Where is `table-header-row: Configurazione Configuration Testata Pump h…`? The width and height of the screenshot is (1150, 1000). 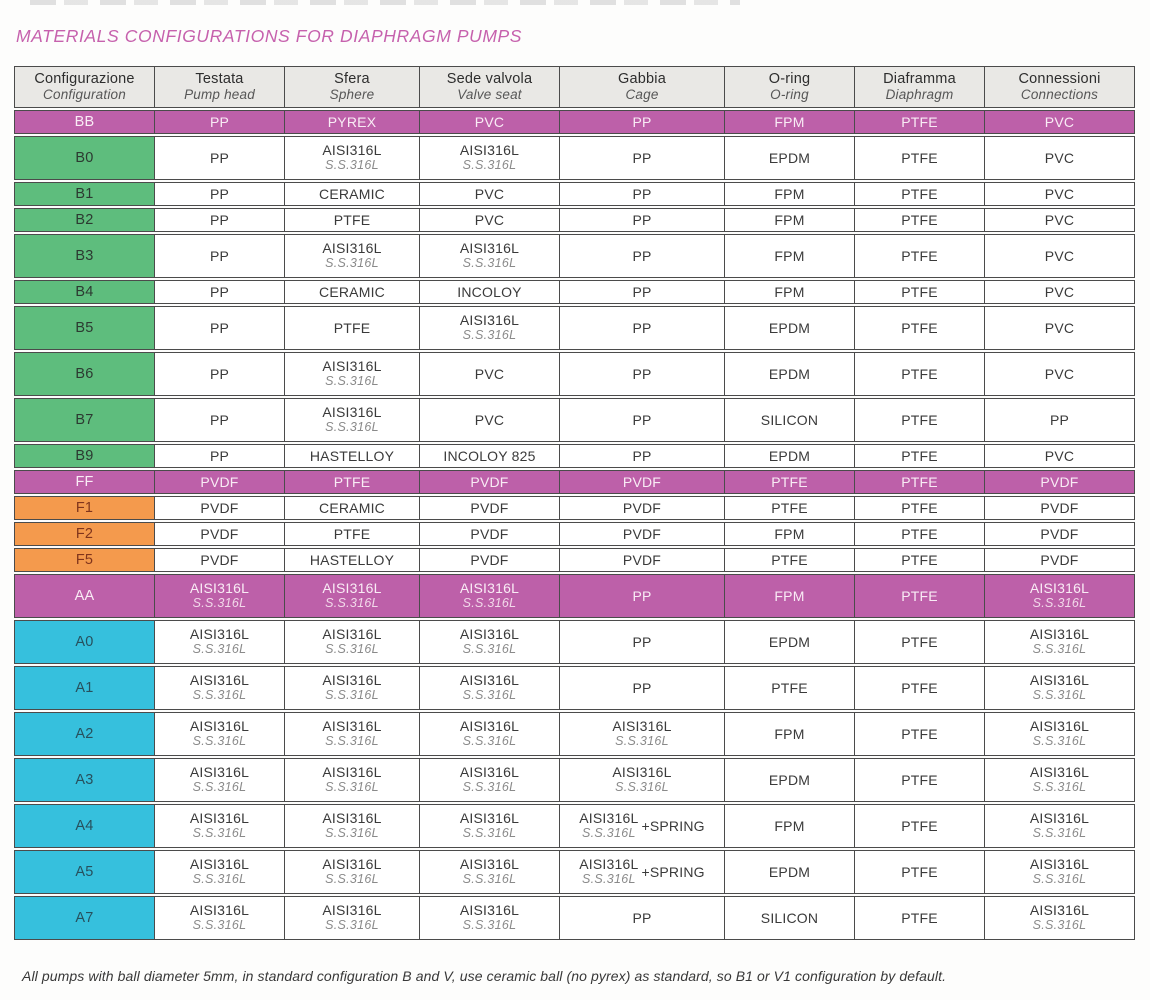
table-header-row: Configurazione Configuration Testata Pump h… is located at coordinates (574, 87).